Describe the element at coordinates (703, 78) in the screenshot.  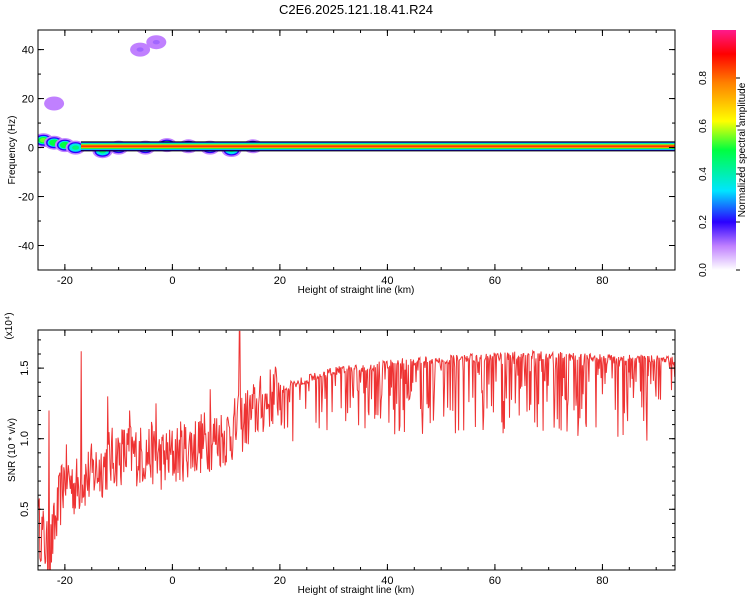
I see `colorbar-tick-label: 0.8` at that location.